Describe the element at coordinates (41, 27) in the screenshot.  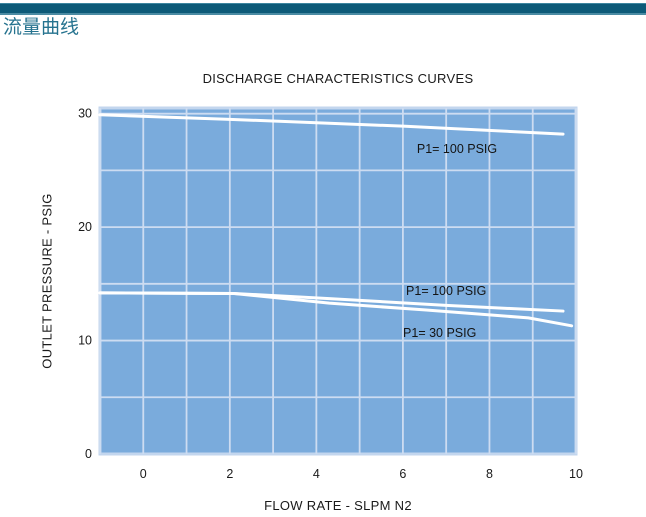
I see `section-title: 流量曲线` at that location.